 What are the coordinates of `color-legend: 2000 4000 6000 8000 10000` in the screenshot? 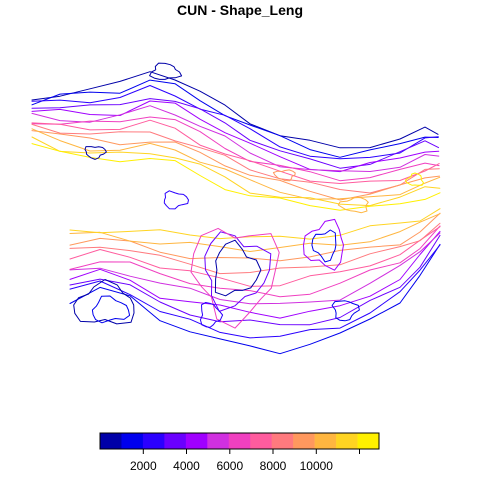 It's located at (239, 452).